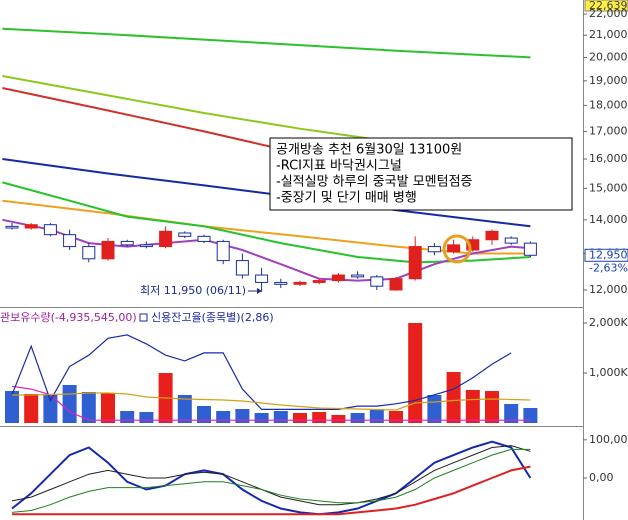 The height and width of the screenshot is (520, 628). I want to click on y-tick-label: 0,00, so click(601, 477).